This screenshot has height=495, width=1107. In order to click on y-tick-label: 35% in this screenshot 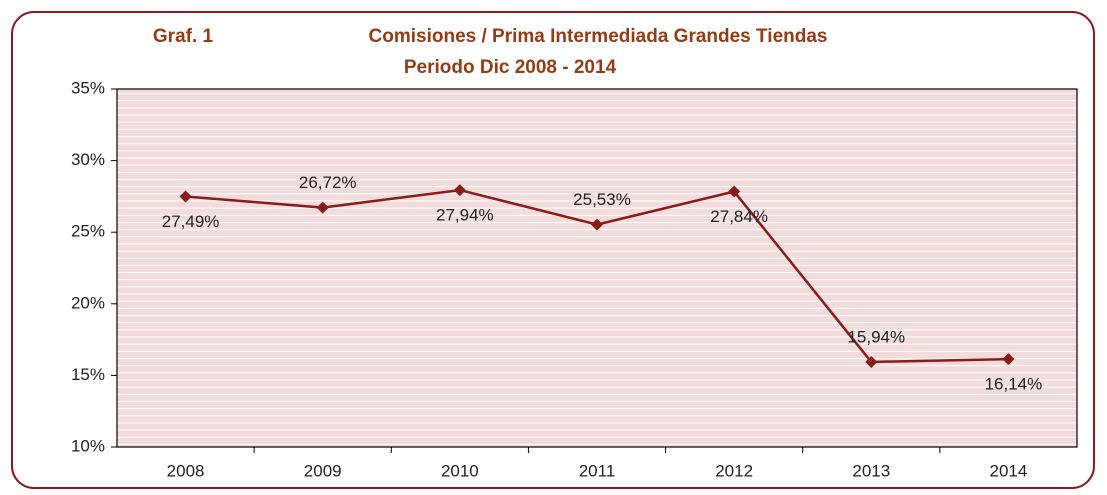, I will do `click(88, 87)`.